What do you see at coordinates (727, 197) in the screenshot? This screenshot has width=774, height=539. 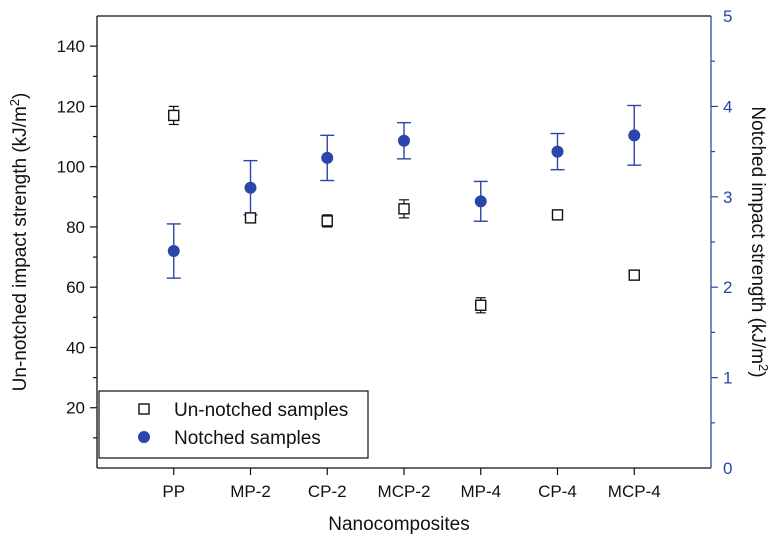 I see `right-tick-label: 3` at bounding box center [727, 197].